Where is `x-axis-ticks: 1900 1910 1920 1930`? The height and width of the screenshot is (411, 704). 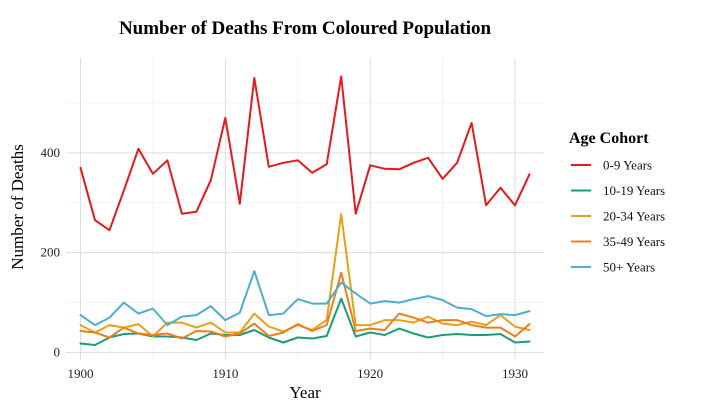
x-axis-ticks: 1900 1910 1920 1930 is located at coordinates (297, 373).